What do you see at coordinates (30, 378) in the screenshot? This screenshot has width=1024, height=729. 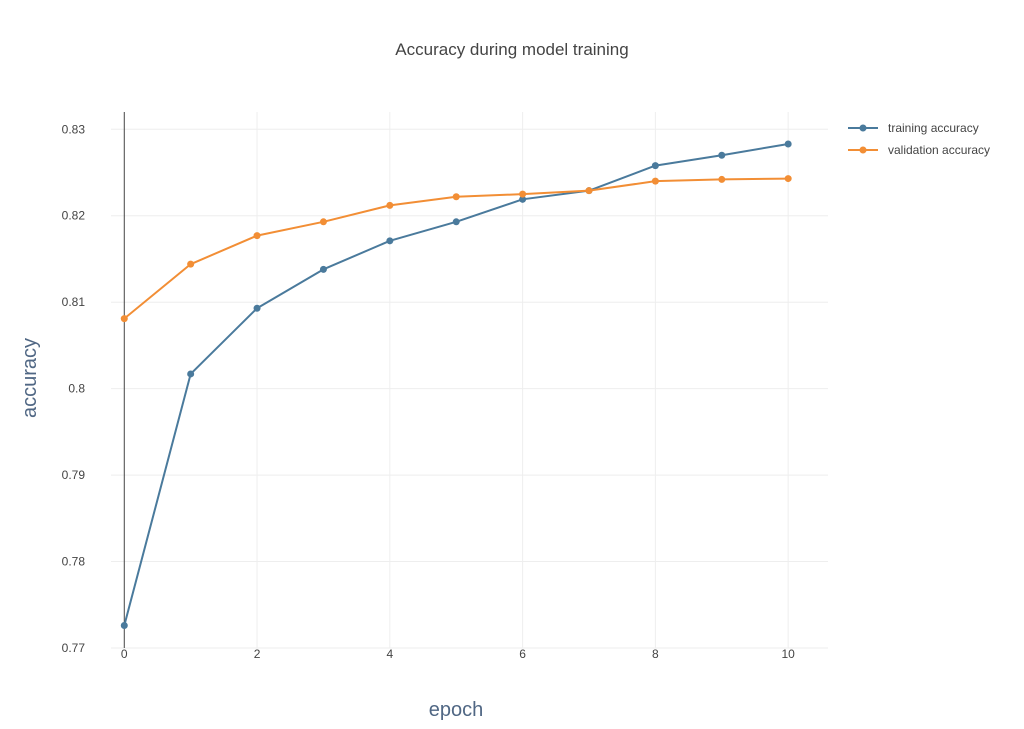 I see `y-axis-title: accuracy` at bounding box center [30, 378].